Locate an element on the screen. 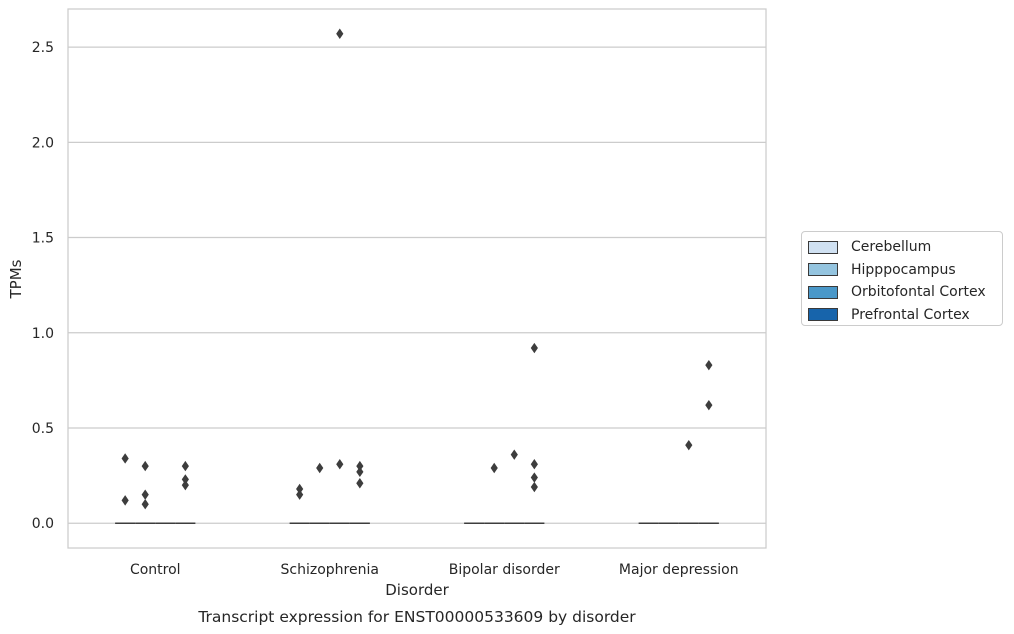  x-axis-label: Disorder is located at coordinates (417, 590).